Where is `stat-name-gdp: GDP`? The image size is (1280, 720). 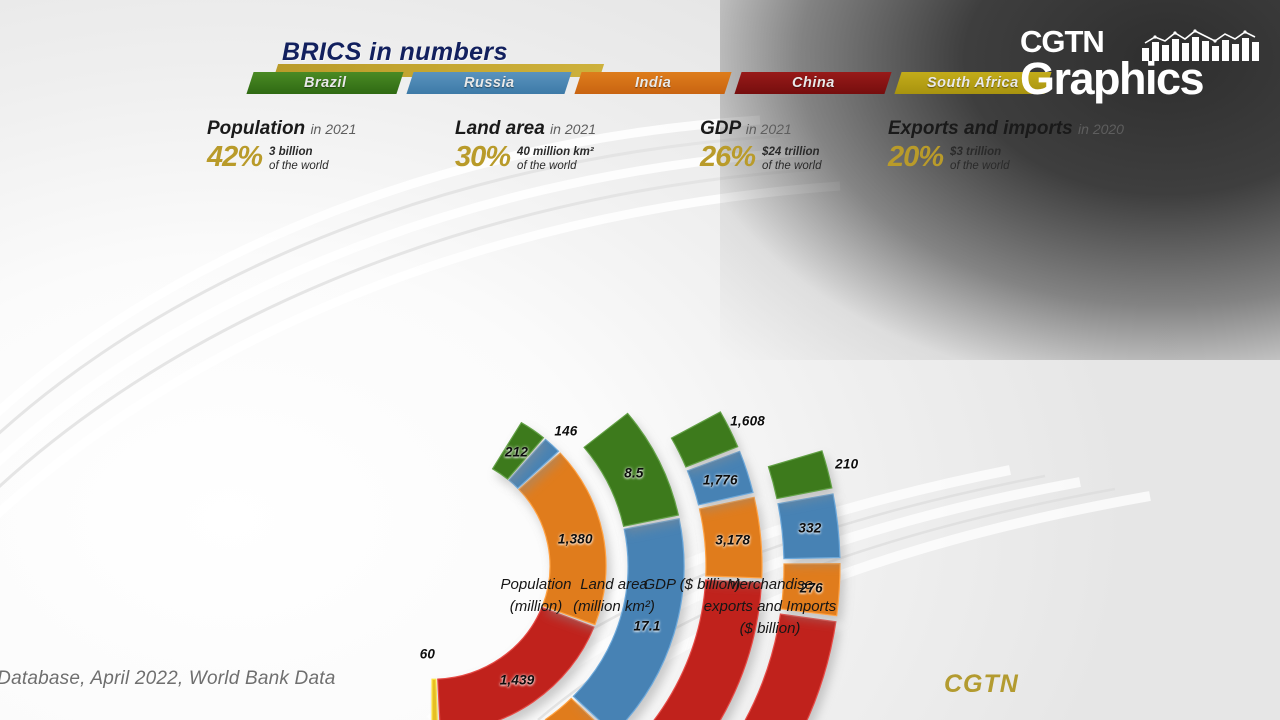 stat-name-gdp: GDP is located at coordinates (720, 128).